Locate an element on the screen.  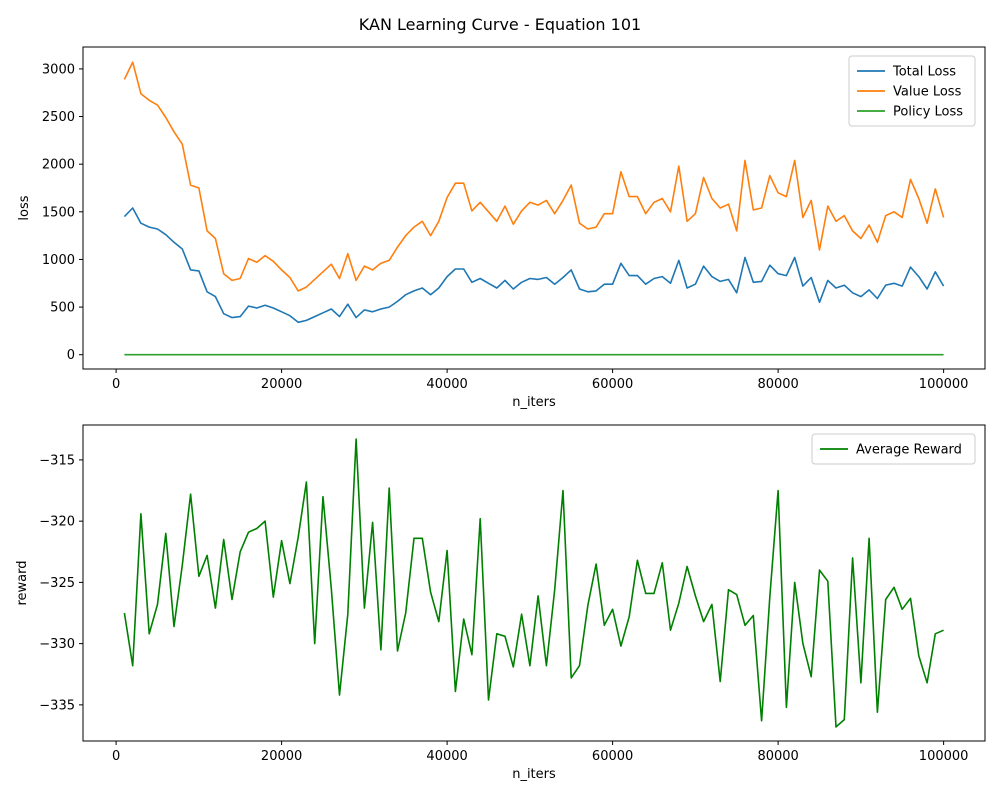
legend-label: Value Loss is located at coordinates (927, 92).